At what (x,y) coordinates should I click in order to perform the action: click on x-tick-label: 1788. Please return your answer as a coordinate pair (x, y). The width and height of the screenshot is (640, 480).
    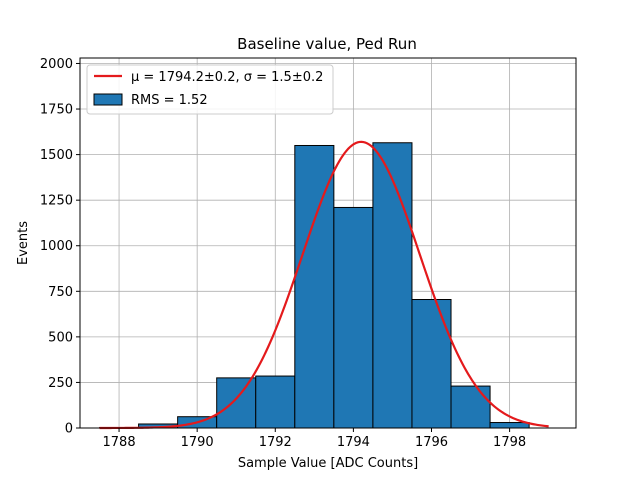
    Looking at the image, I should click on (119, 442).